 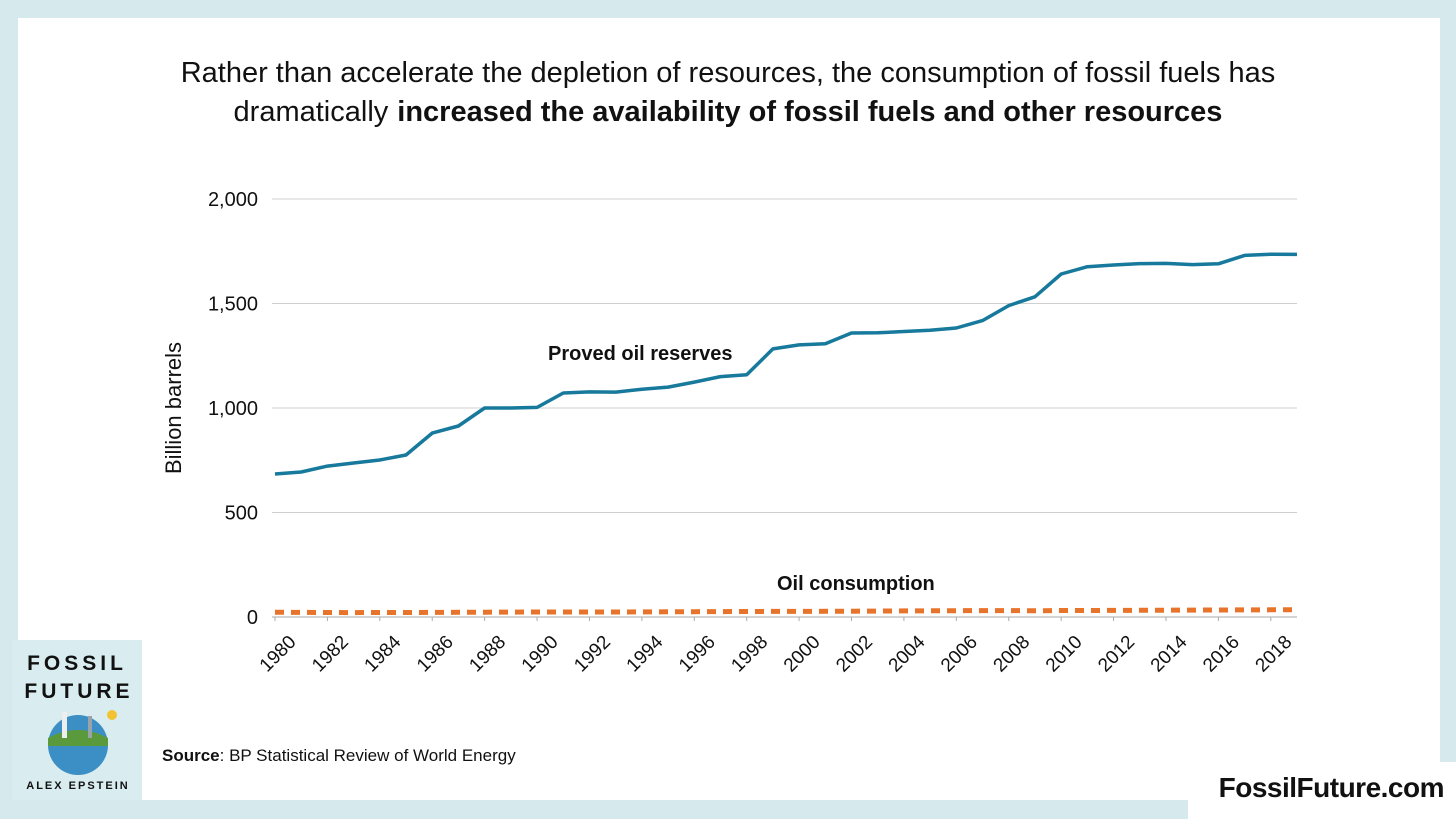 I want to click on y-tick-label: 500, so click(x=241, y=514).